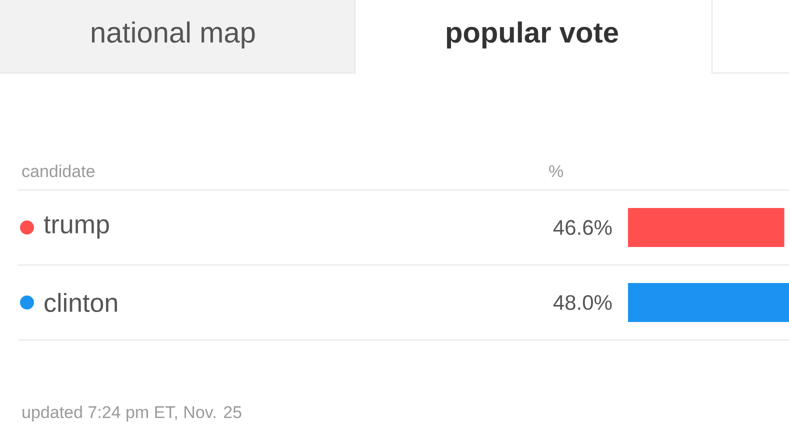 The height and width of the screenshot is (444, 789). What do you see at coordinates (532, 35) in the screenshot?
I see `chart-title: popular vote` at bounding box center [532, 35].